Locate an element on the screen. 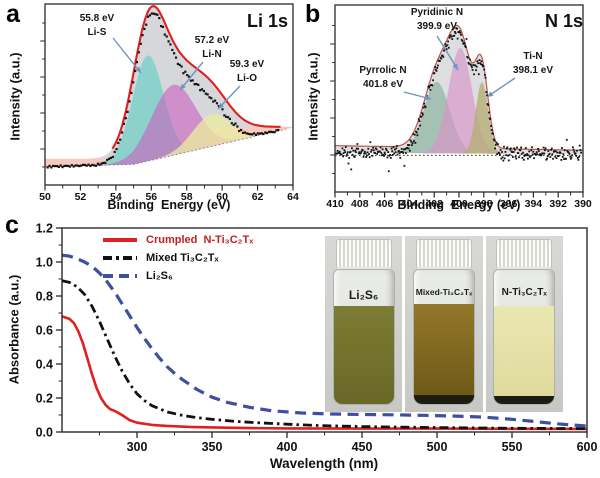 This screenshot has height=478, width=600. annotation-li-n: 57.2 eV Li-N is located at coordinates (212, 47).